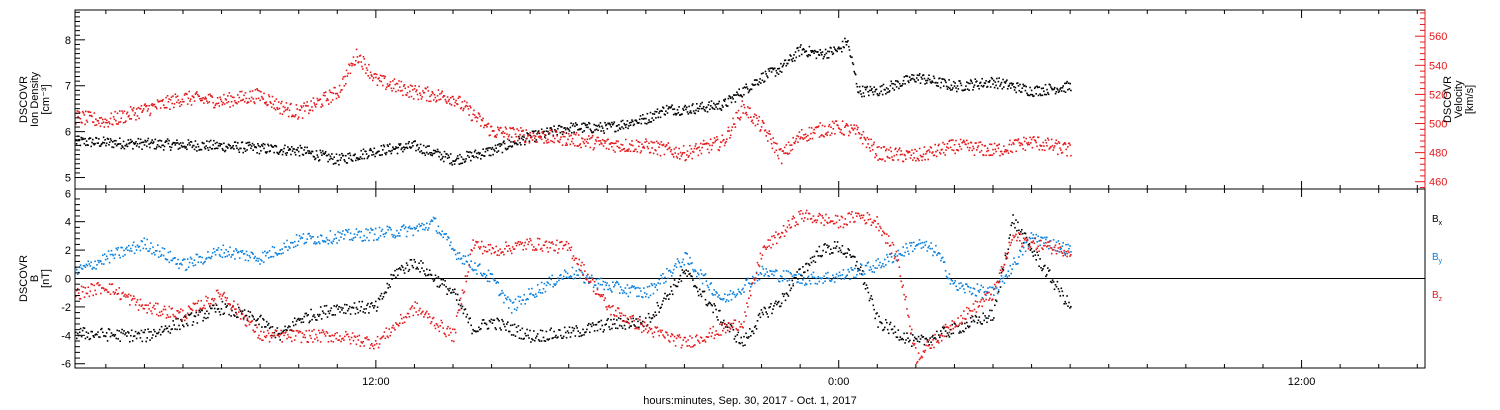 The width and height of the screenshot is (1500, 410). Describe the element at coordinates (143, 308) in the screenshot. I see `bz-point` at that location.